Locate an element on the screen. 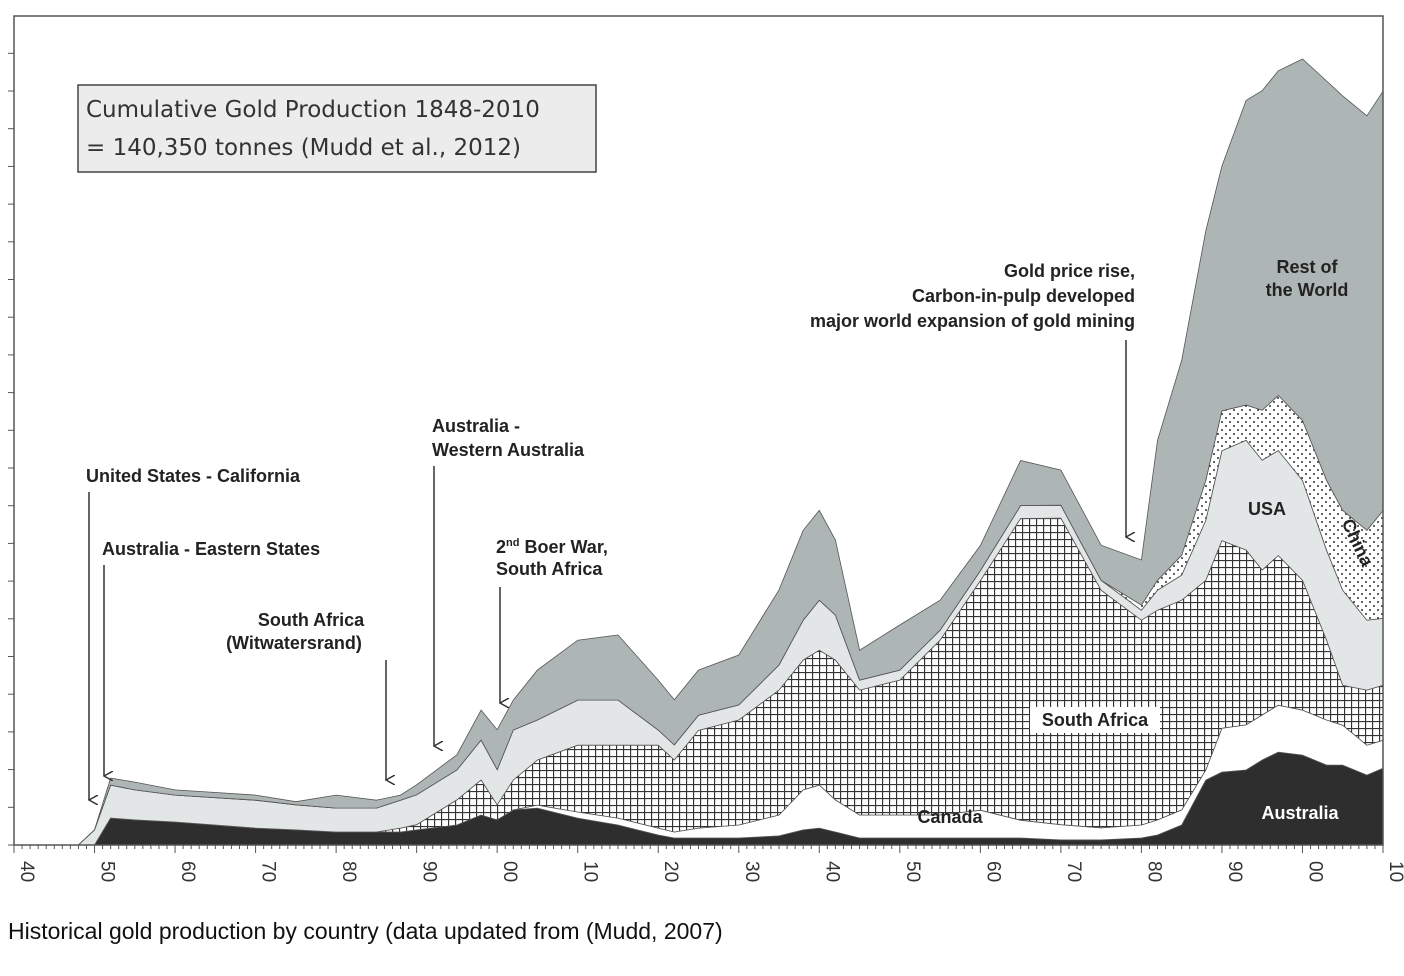 Image resolution: width=1404 pixels, height=976 pixels. x-tick-label: 20 is located at coordinates (670, 871).